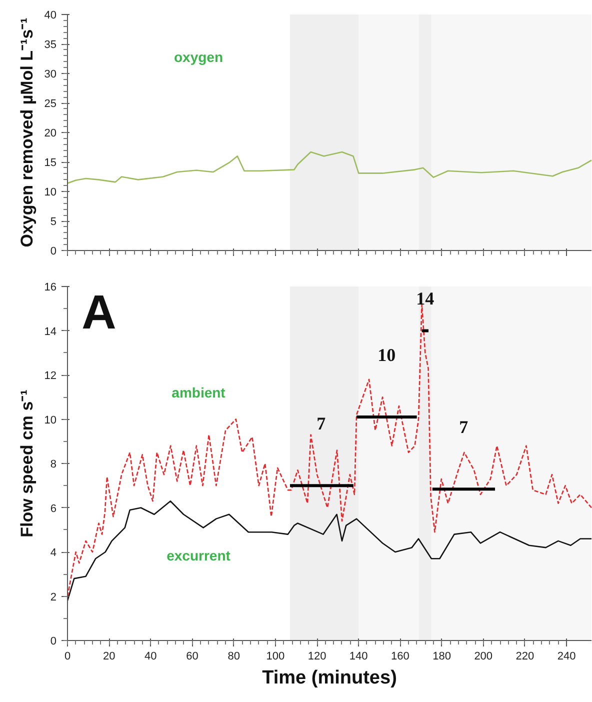 The image size is (592, 702). I want to click on x-tick-label: 60, so click(192, 656).